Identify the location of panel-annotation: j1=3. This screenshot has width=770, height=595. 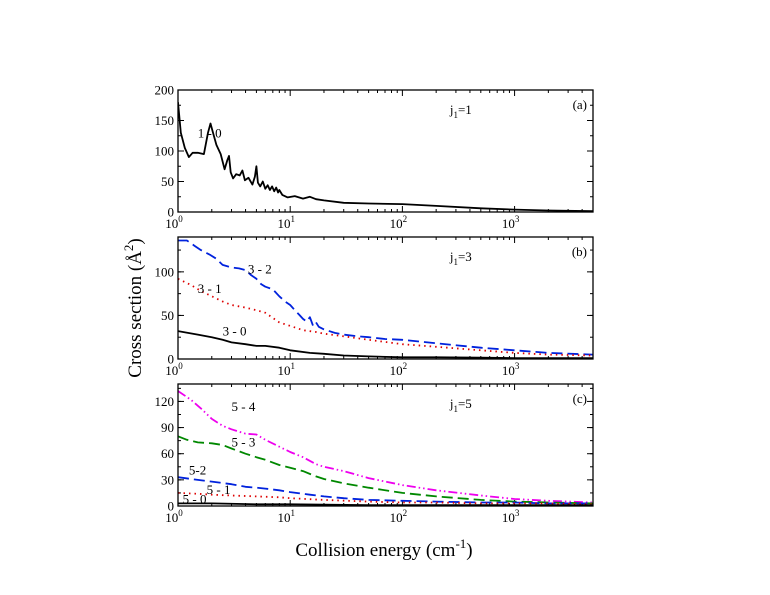
(460, 258).